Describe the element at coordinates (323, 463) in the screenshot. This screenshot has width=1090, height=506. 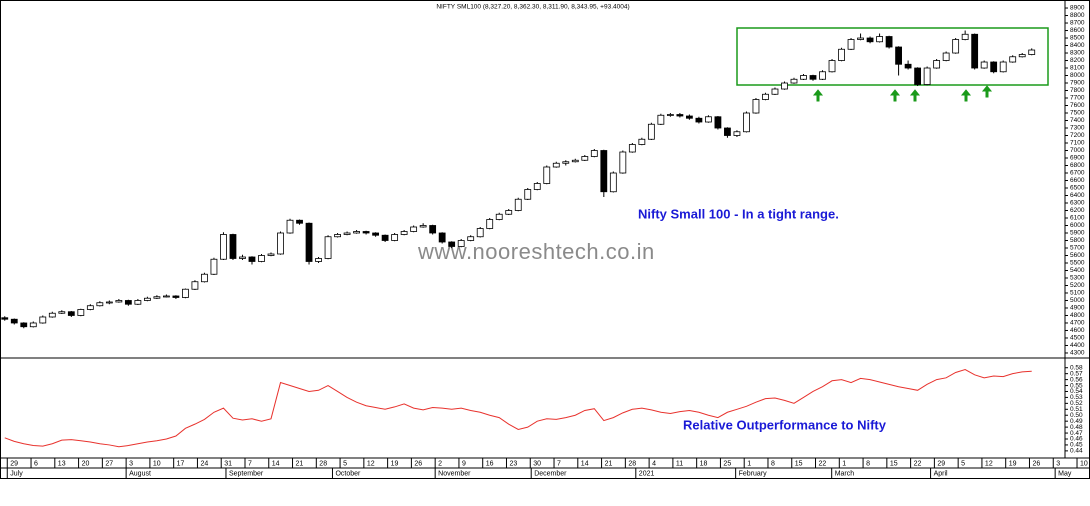
I see `x-tick-label: 28` at that location.